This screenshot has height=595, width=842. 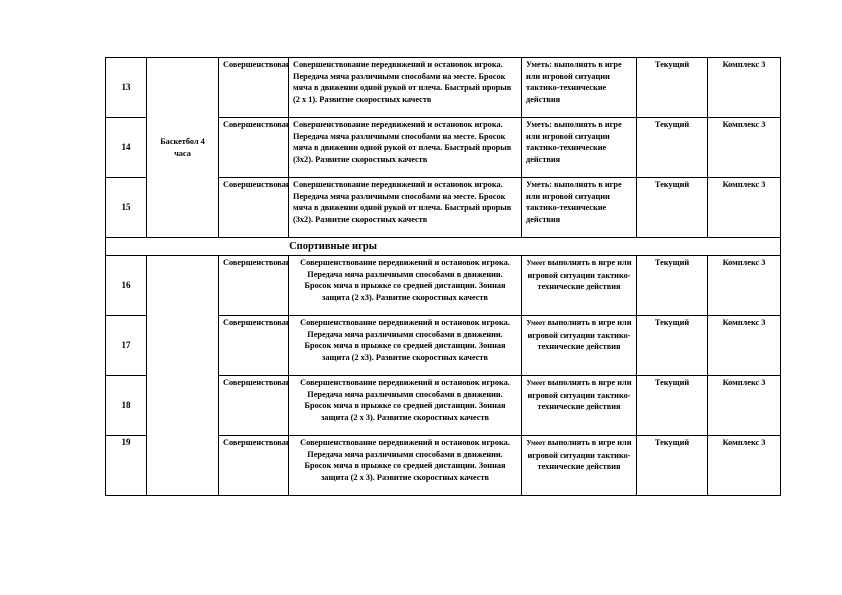 I want to click on lesson-number-text: 14, so click(x=126, y=146).